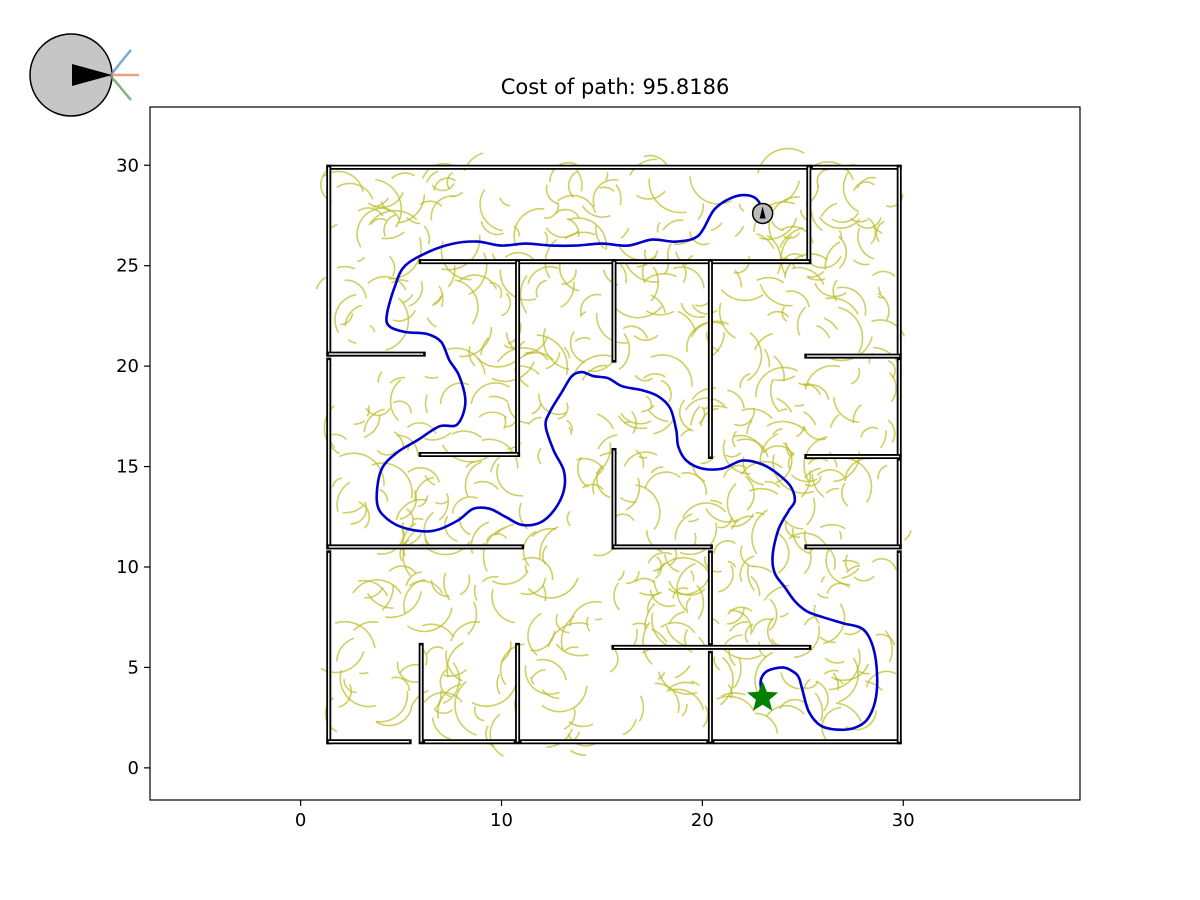  Describe the element at coordinates (127, 165) in the screenshot. I see `y-tick-label: 30` at that location.